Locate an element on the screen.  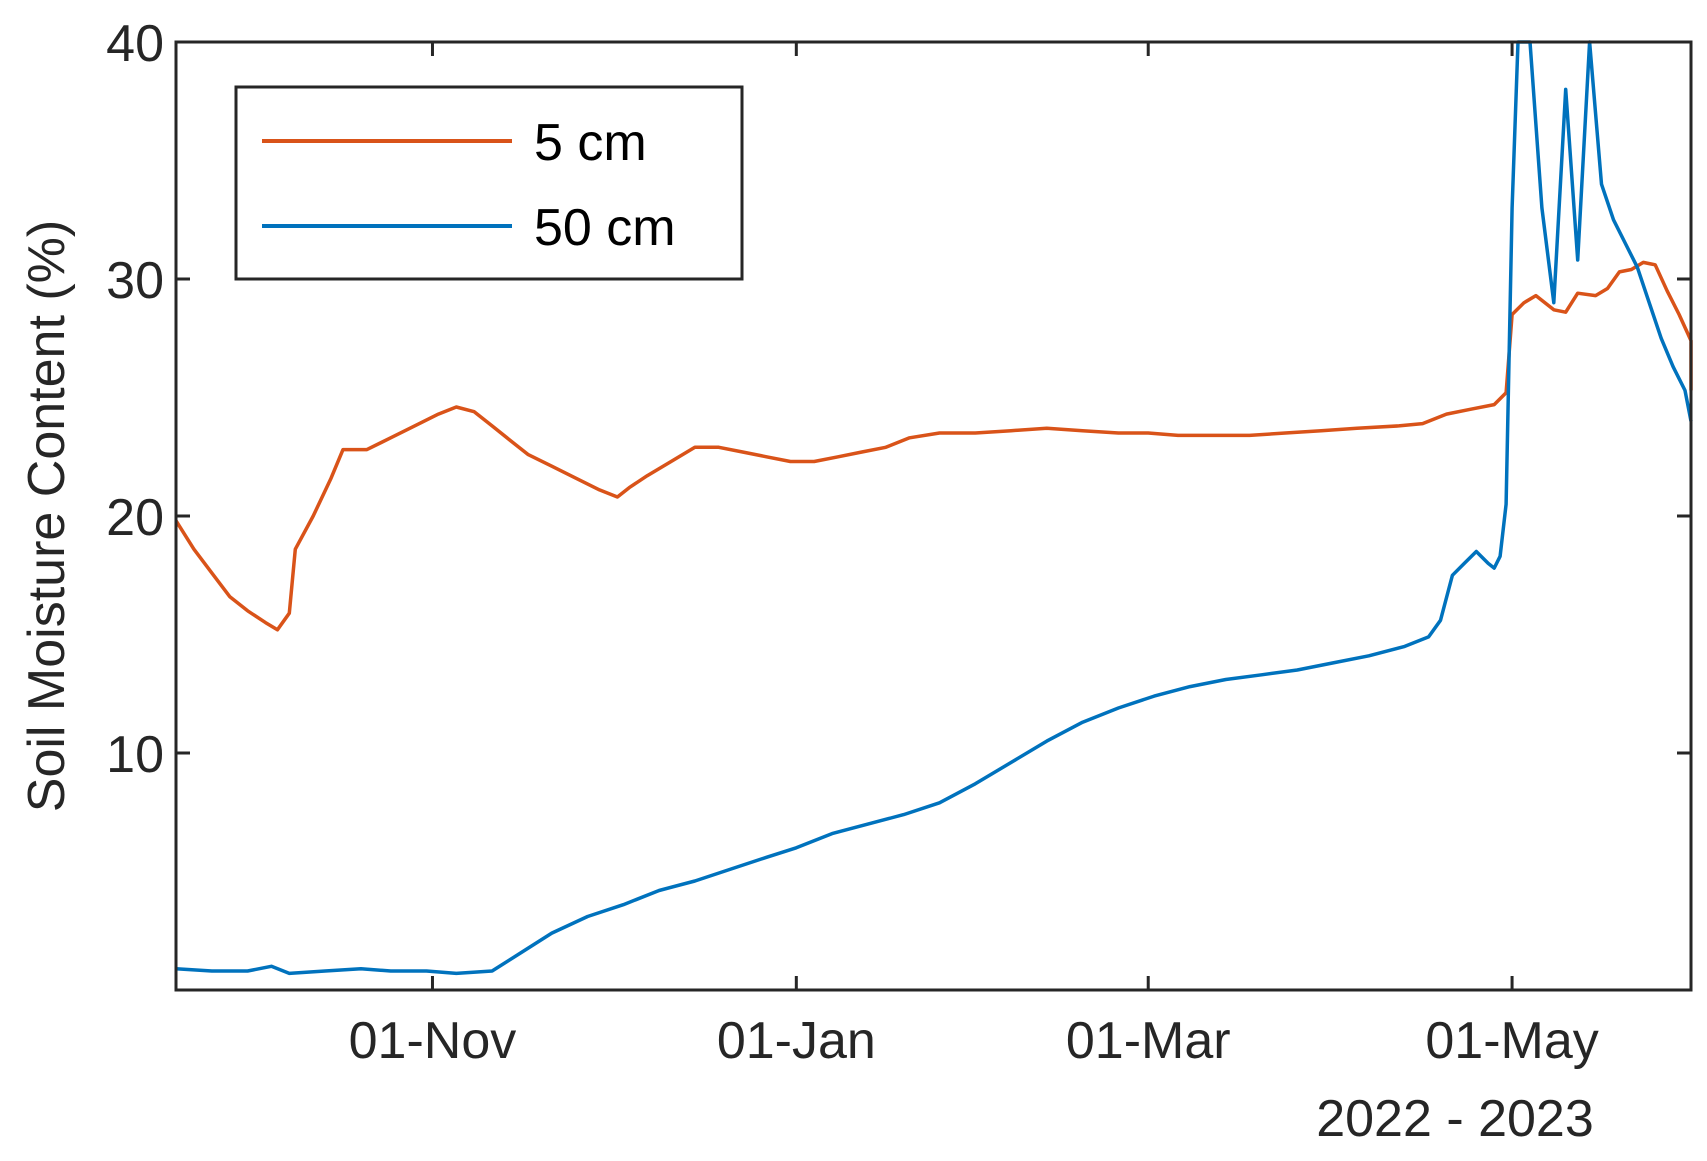
y-tick-label: 20 is located at coordinates (135, 518).